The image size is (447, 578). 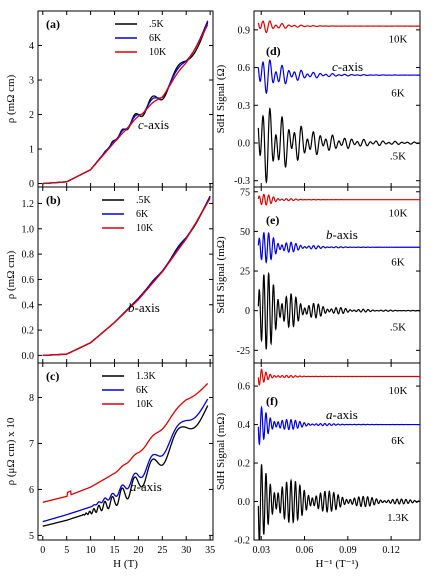 What do you see at coordinates (66, 550) in the screenshot?
I see `x-tick-label: 5` at bounding box center [66, 550].